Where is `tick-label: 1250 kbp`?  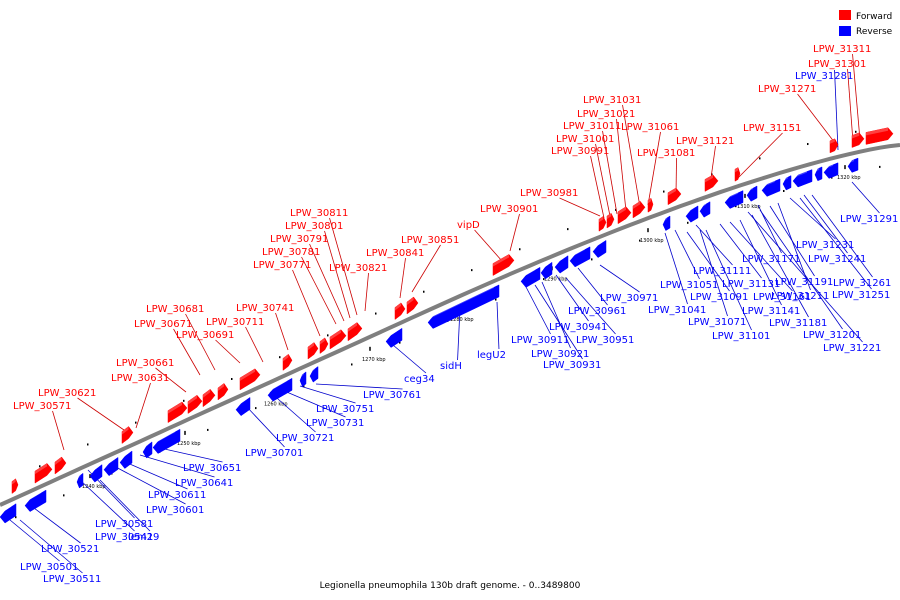 tick-label: 1250 kbp is located at coordinates (189, 444).